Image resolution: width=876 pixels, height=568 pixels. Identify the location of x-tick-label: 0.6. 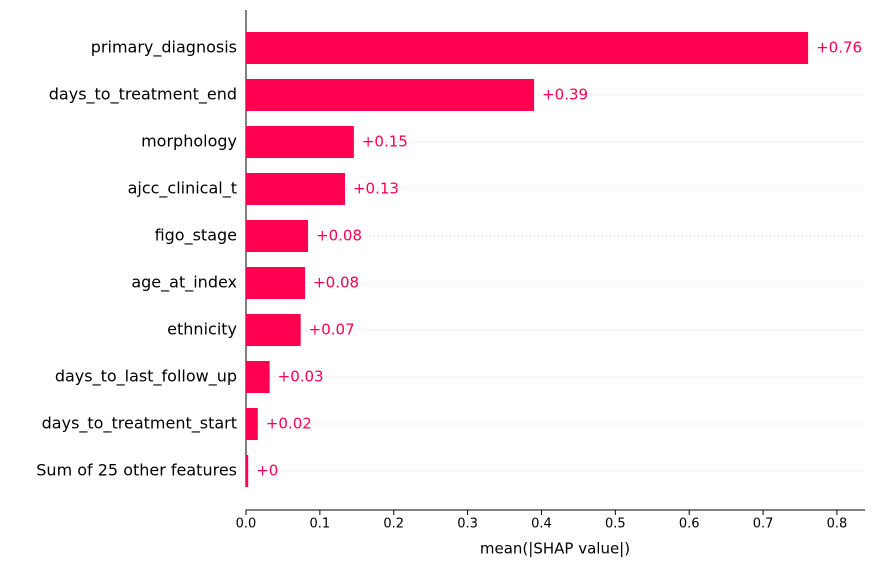
(689, 524).